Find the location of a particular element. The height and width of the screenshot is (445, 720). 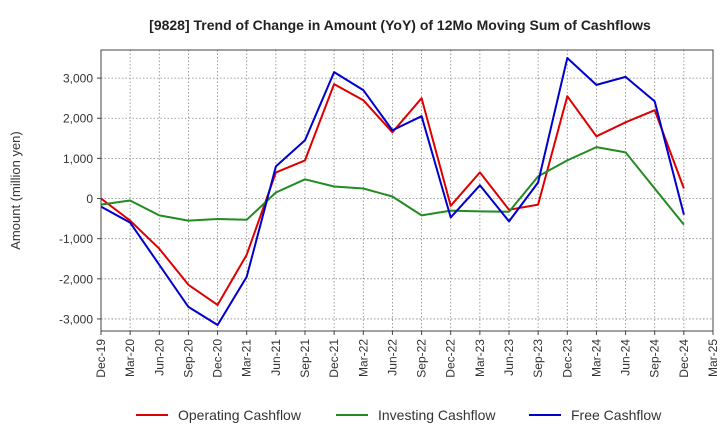

x-tick-label: Dec-20 is located at coordinates (218, 358).